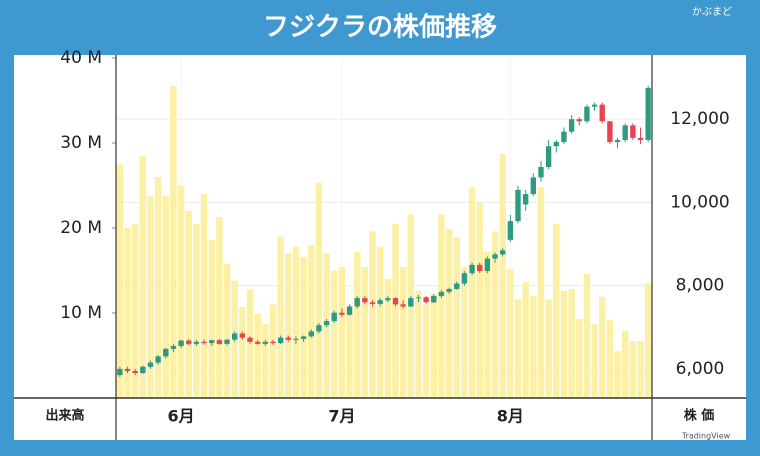 The image size is (760, 456). Describe the element at coordinates (700, 369) in the screenshot. I see `y2-tick-label: 6,000` at that location.